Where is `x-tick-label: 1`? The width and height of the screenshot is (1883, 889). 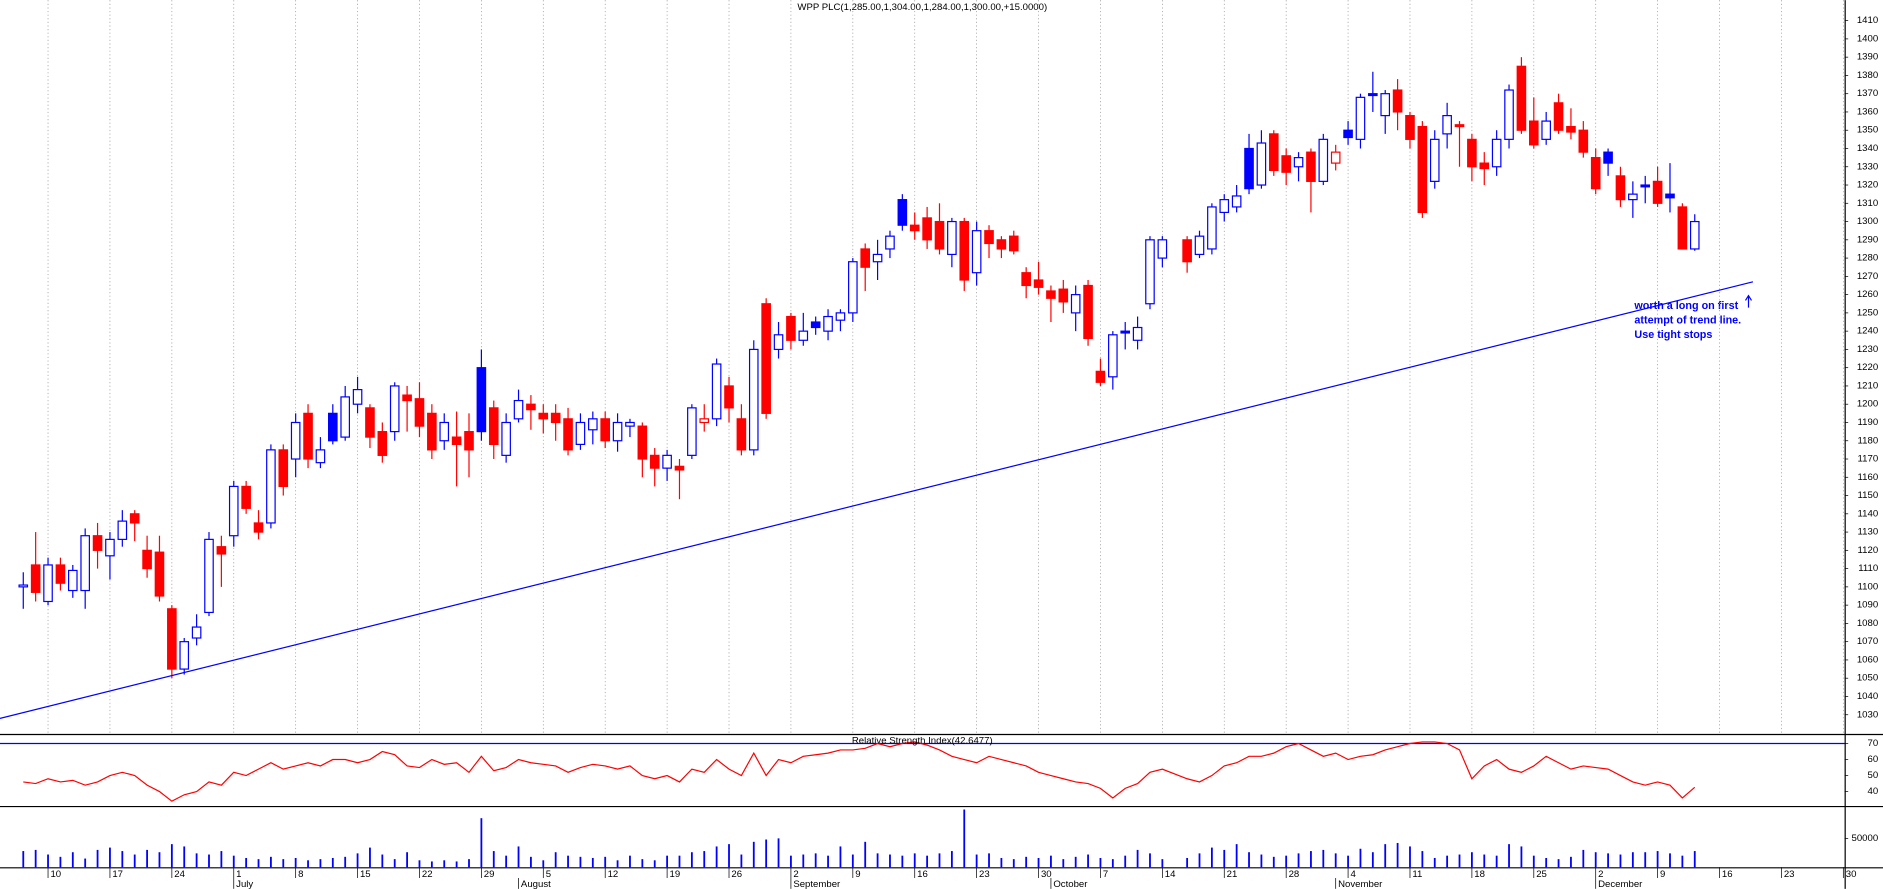 x-tick-label: 1 is located at coordinates (238, 874).